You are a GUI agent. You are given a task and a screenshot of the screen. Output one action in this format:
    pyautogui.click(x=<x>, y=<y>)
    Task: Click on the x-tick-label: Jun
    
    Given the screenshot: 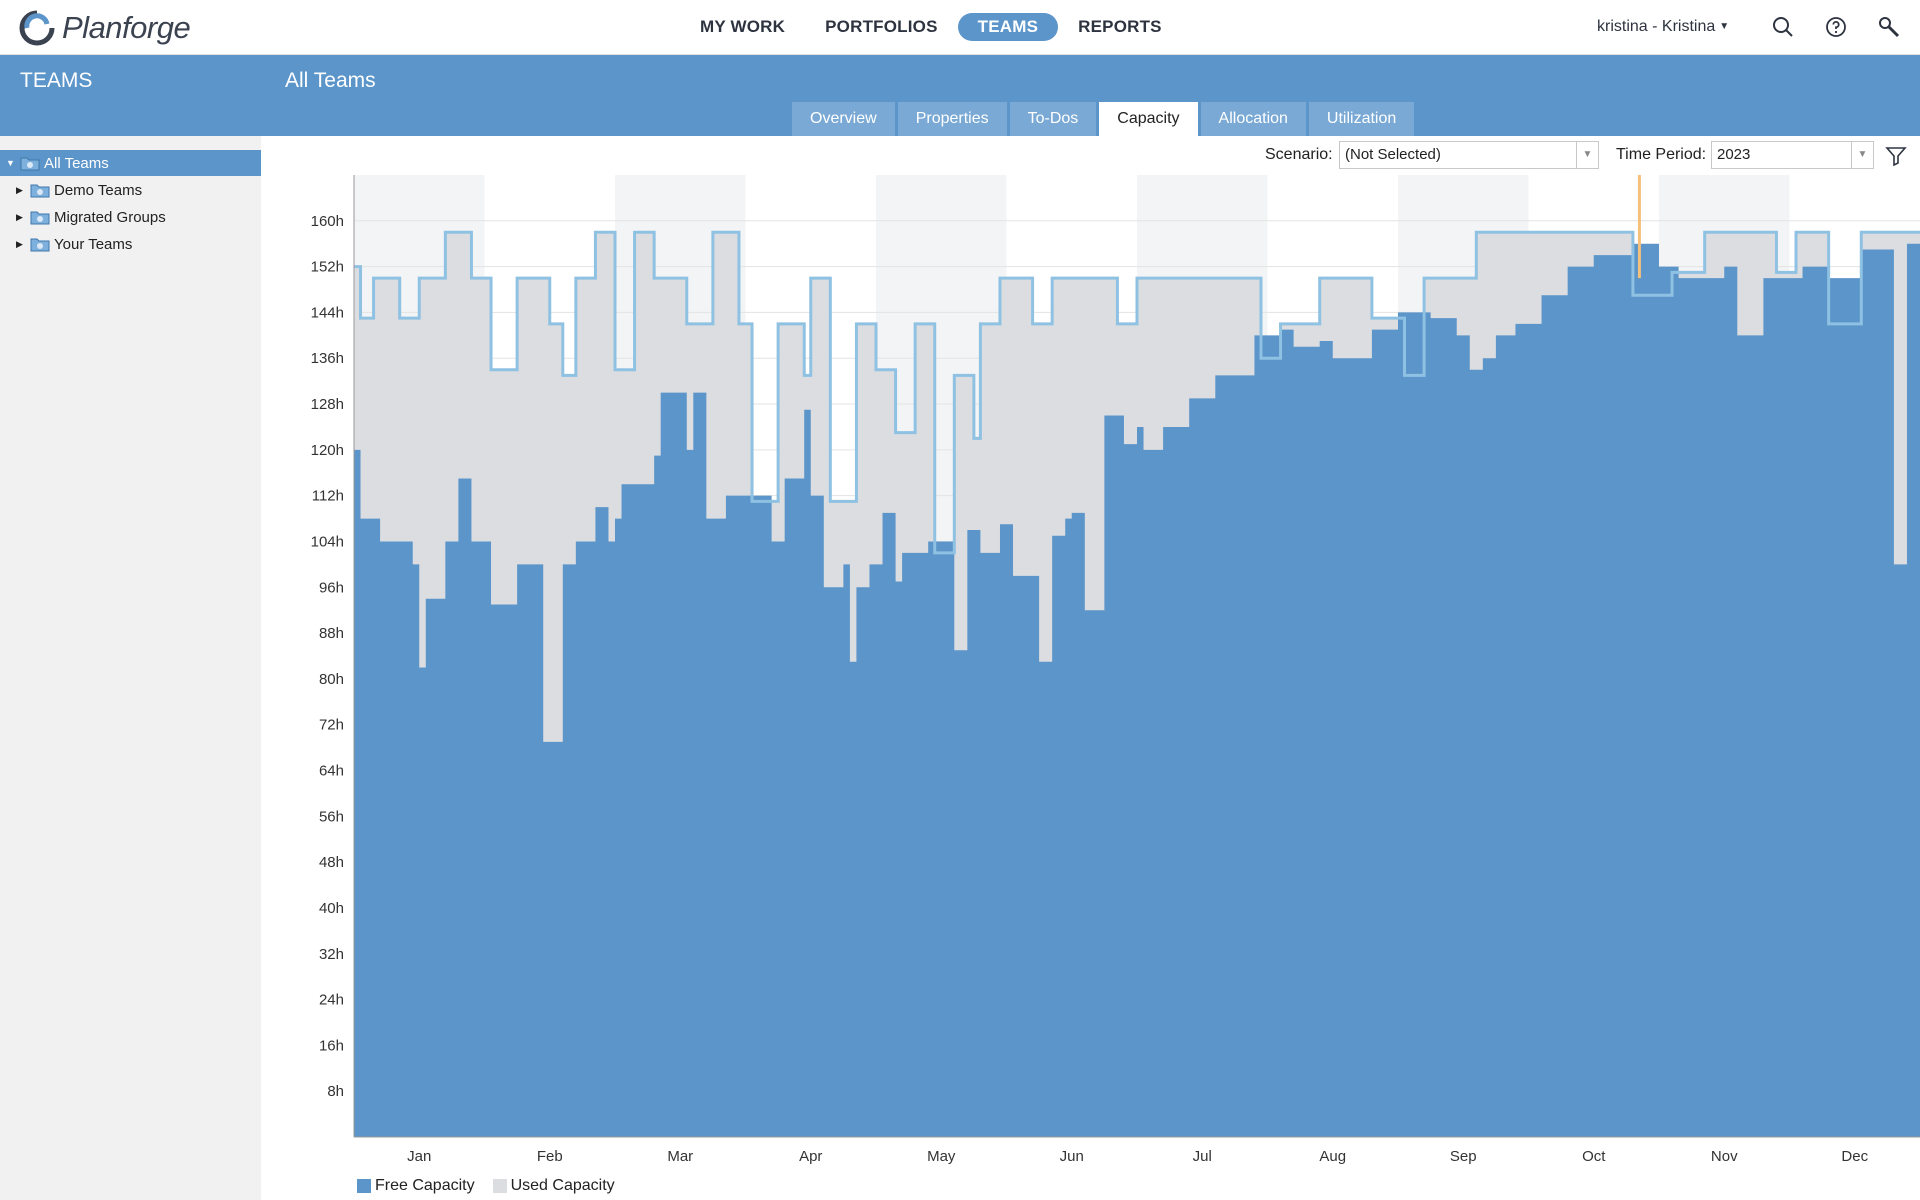 What is the action you would take?
    pyautogui.click(x=1072, y=1156)
    